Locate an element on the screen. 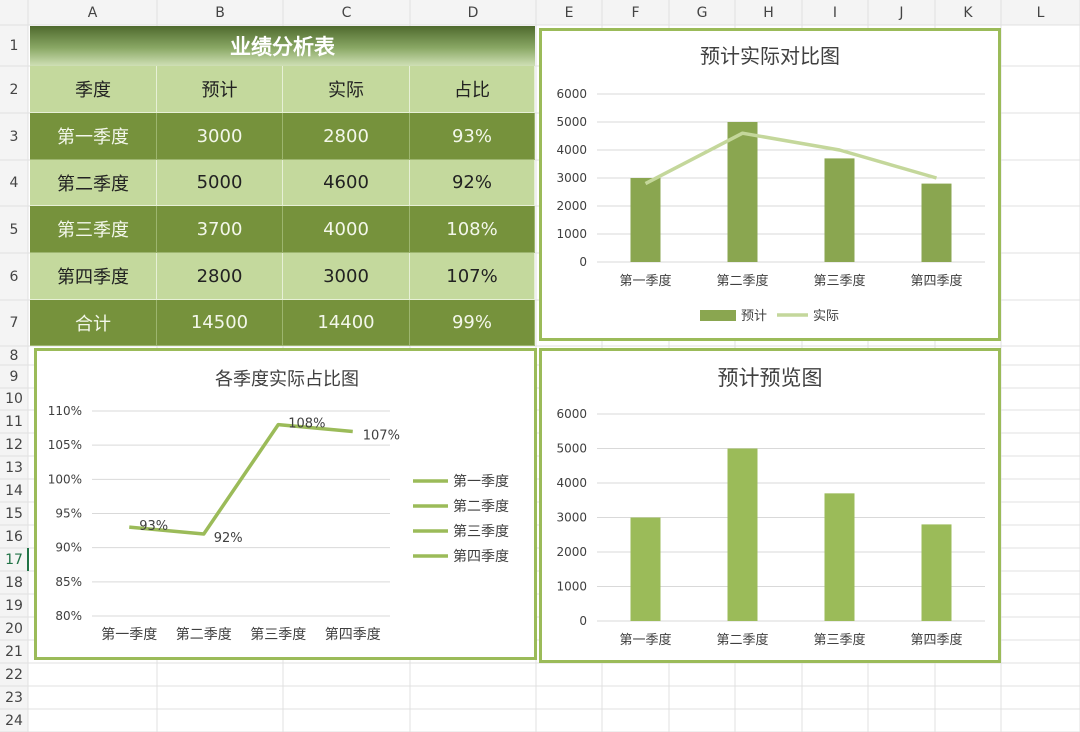  legend-label: 第二季度 is located at coordinates (481, 506).